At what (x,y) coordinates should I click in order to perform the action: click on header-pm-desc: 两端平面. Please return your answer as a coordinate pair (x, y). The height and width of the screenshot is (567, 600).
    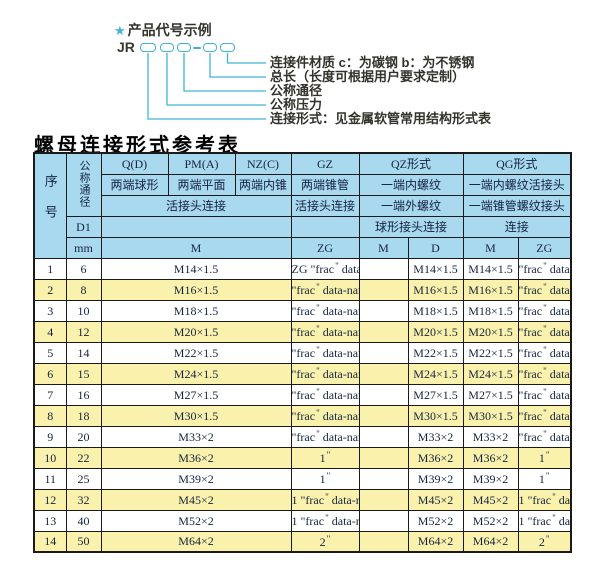
    Looking at the image, I should click on (201, 184).